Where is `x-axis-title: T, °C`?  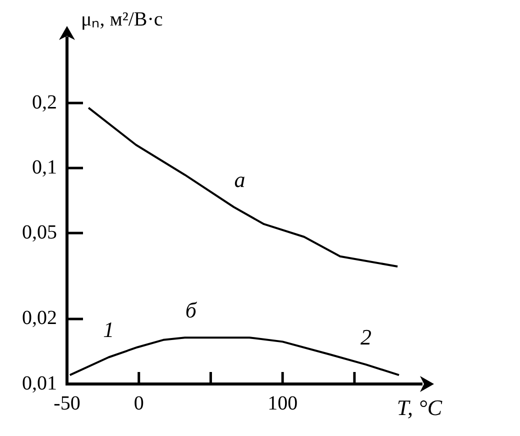 x-axis-title: T, °C is located at coordinates (419, 407).